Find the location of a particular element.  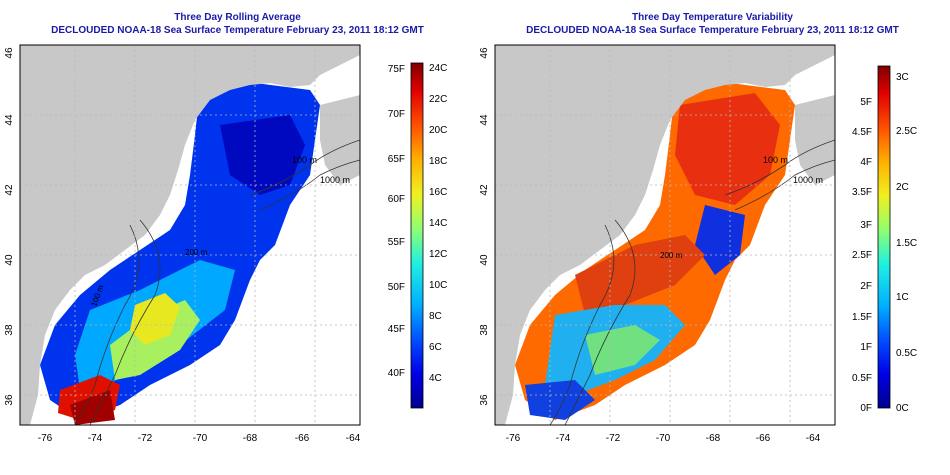

colorbar-fahrenheit-label: 2F is located at coordinates (866, 286).